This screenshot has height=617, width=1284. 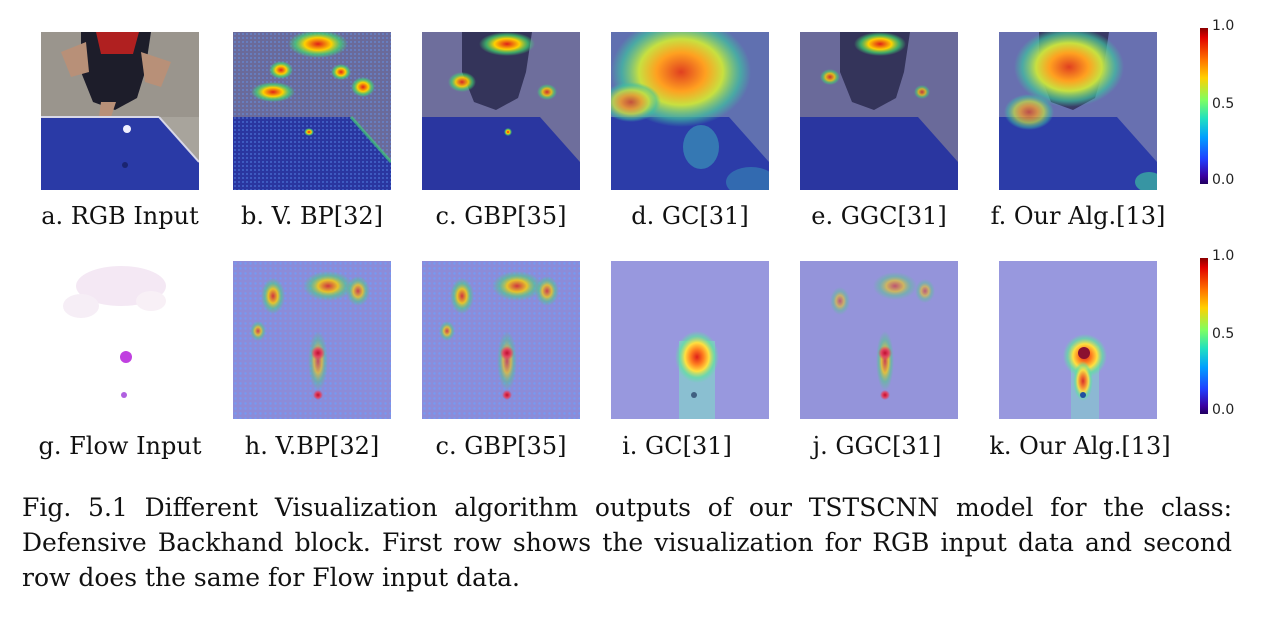 I want to click on flow-input-image, so click(x=120, y=340).